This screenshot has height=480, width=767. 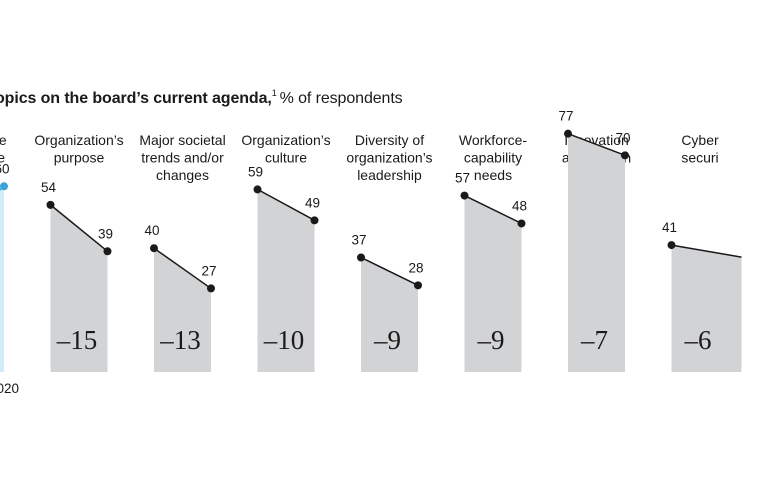 I want to click on panel-6: Innovationand growth7770–7, so click(x=594, y=240).